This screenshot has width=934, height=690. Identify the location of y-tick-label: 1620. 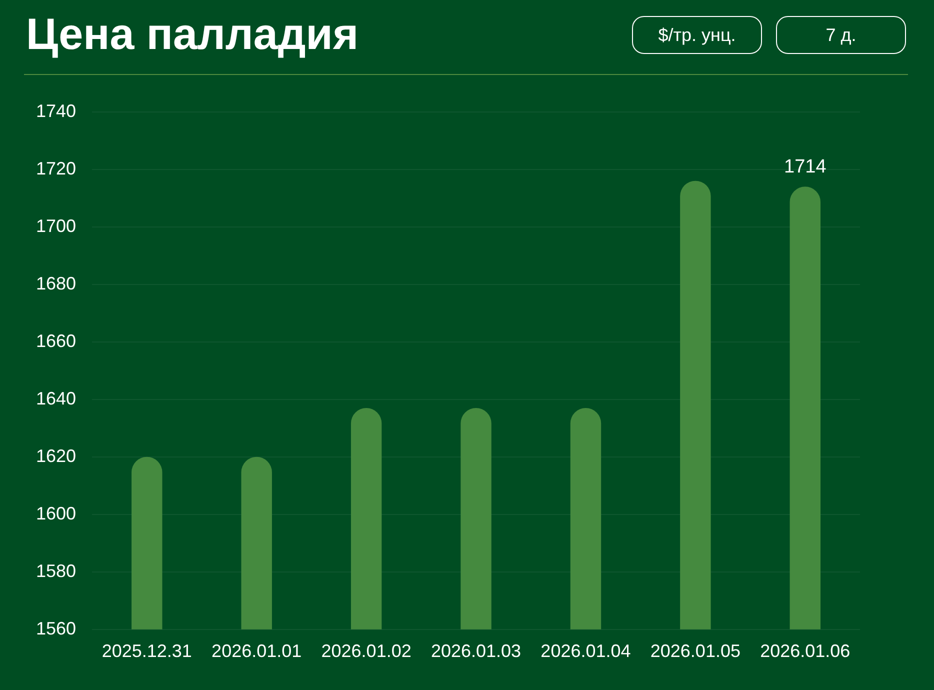
(56, 456).